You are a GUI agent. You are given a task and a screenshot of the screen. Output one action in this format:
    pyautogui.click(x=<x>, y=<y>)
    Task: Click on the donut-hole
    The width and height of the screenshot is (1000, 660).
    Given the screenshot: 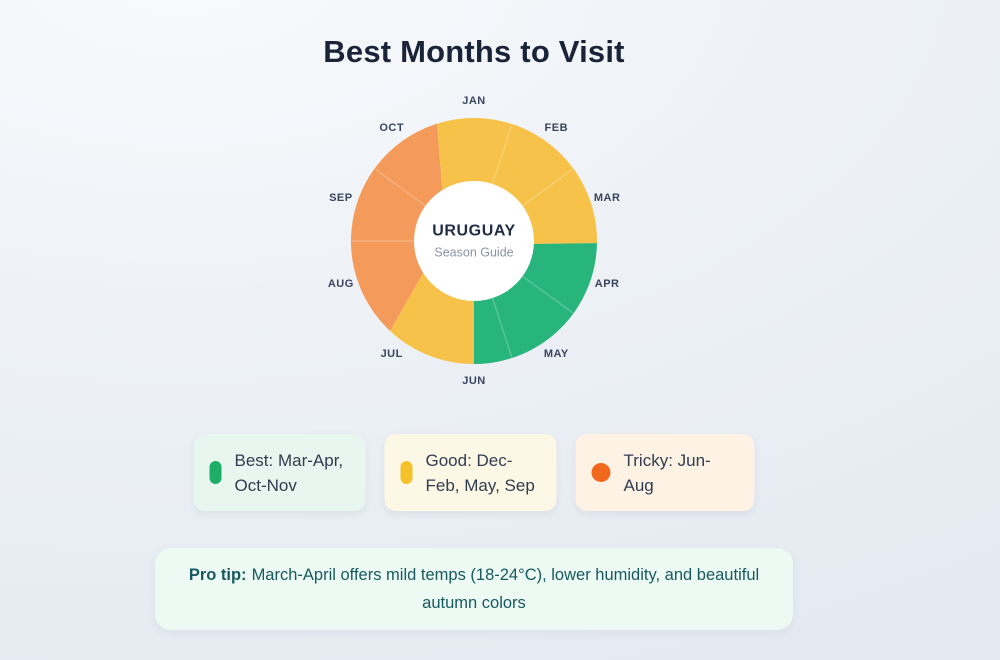 What is the action you would take?
    pyautogui.click(x=474, y=241)
    